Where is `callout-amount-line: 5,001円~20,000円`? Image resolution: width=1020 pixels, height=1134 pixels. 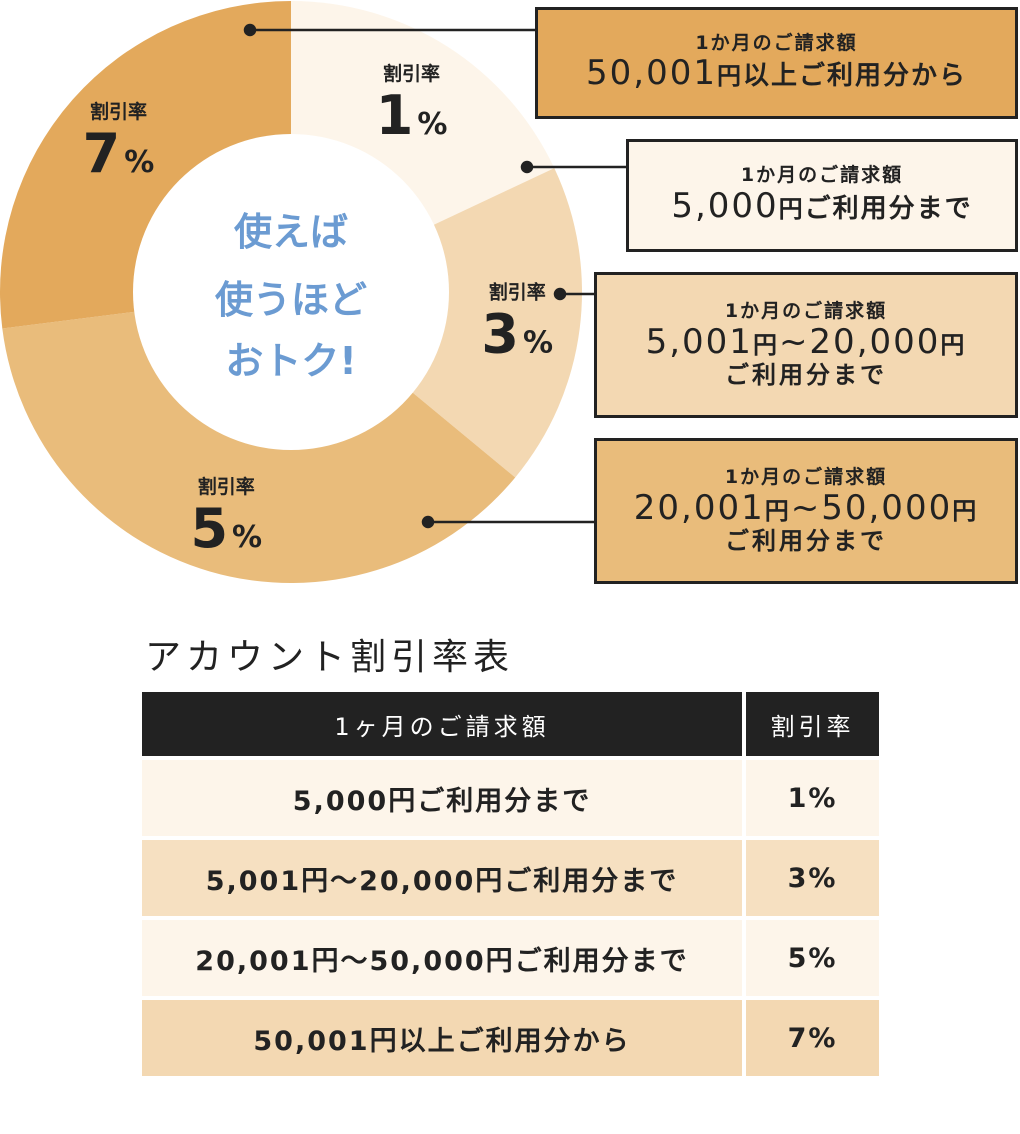
callout-amount-line: 5,001円~20,000円 is located at coordinates (806, 341).